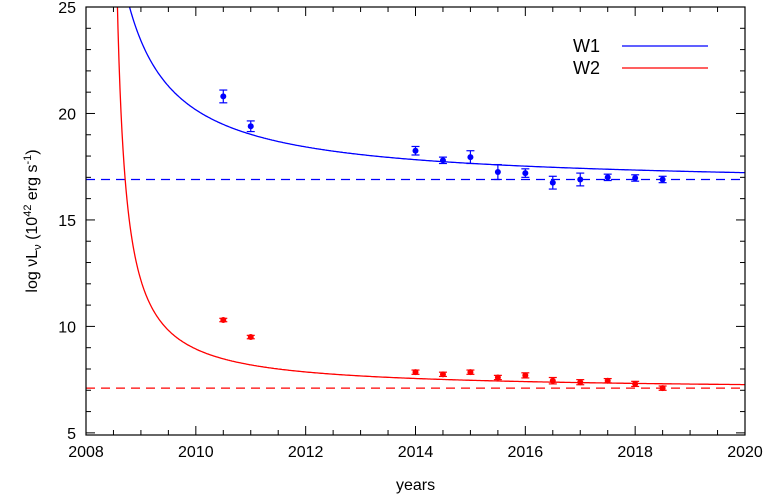  I want to click on y-tick-label: 10, so click(67, 327).